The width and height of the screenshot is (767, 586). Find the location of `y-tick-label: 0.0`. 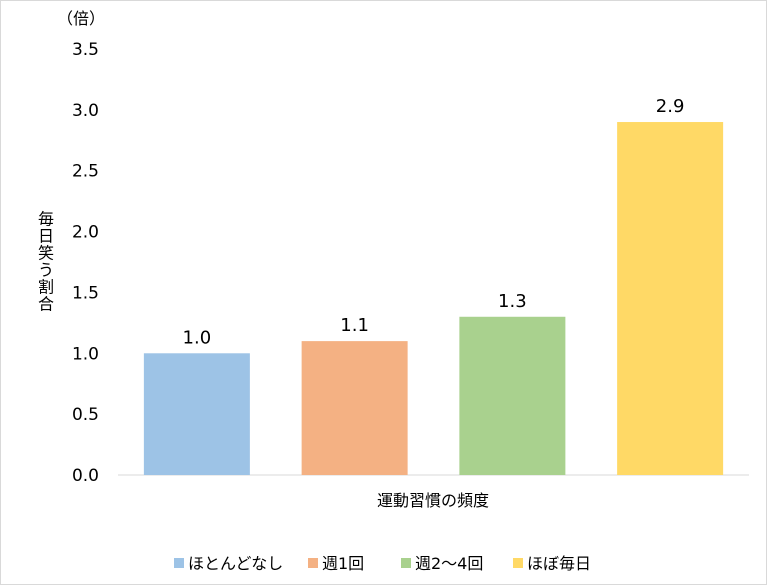

y-tick-label: 0.0 is located at coordinates (85, 476).